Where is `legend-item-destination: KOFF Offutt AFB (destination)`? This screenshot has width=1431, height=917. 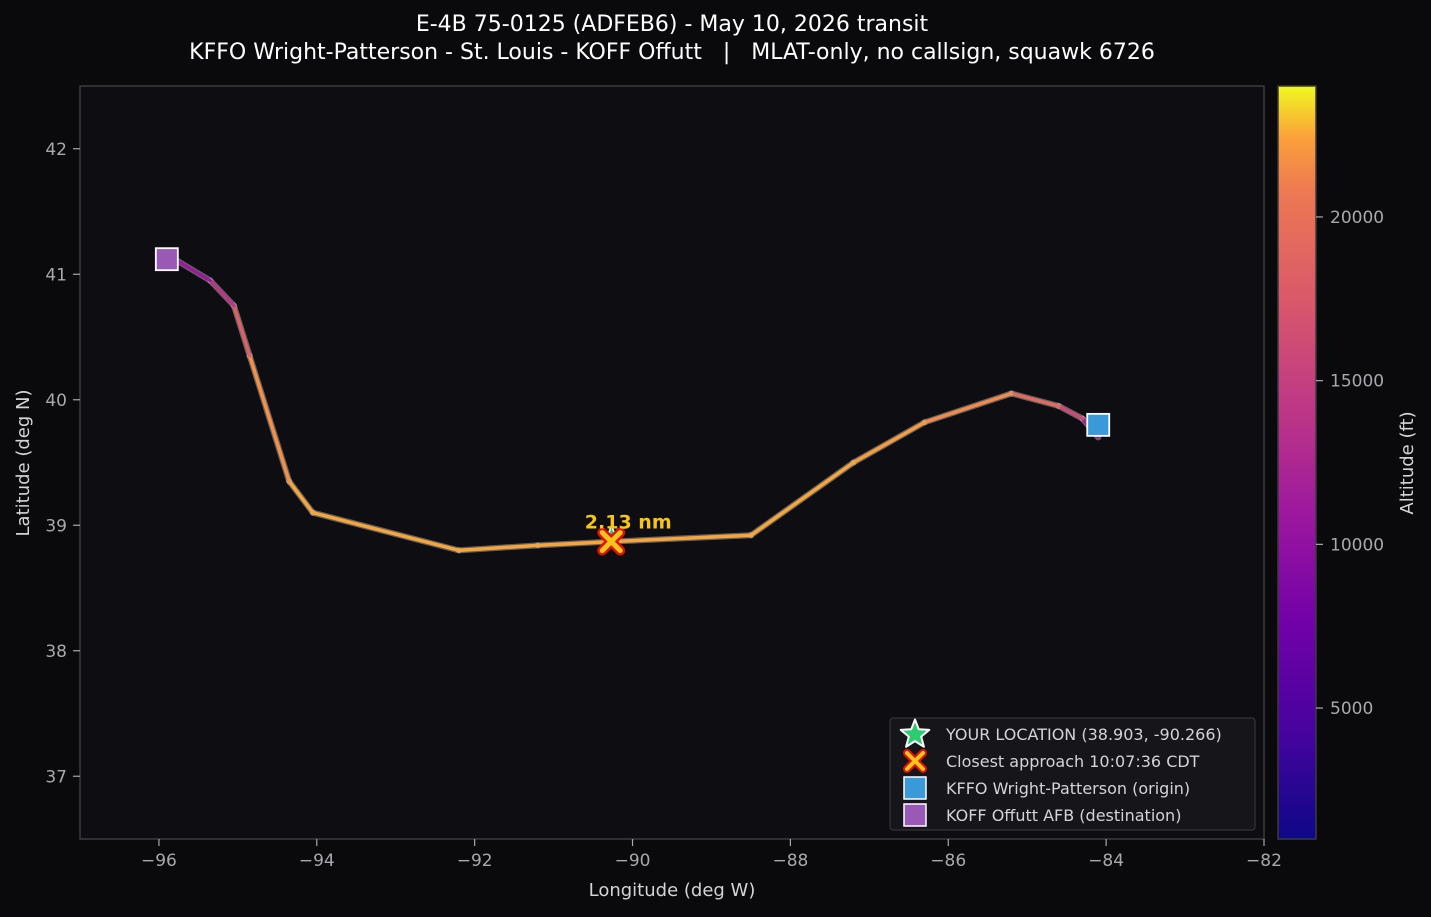
legend-item-destination: KOFF Offutt AFB (destination) is located at coordinates (1042, 815).